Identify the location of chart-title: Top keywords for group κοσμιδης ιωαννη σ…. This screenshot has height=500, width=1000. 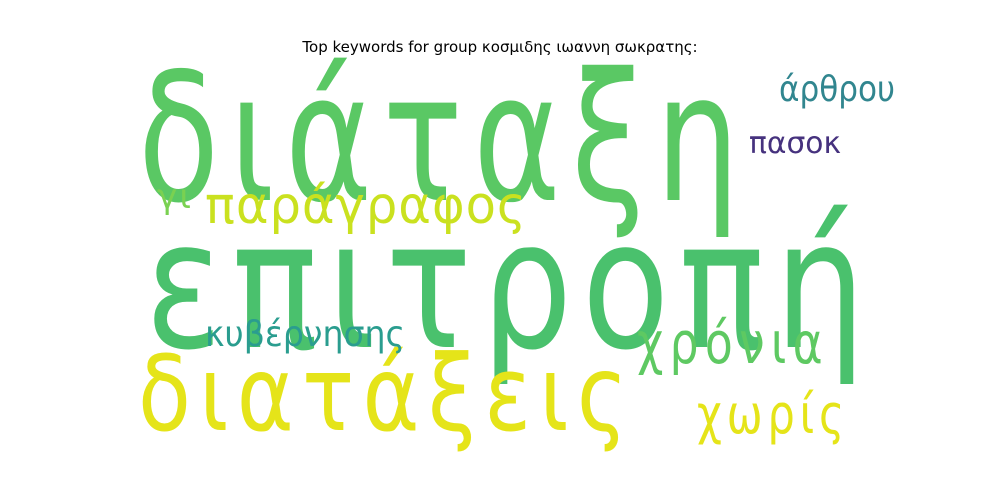
(500, 47).